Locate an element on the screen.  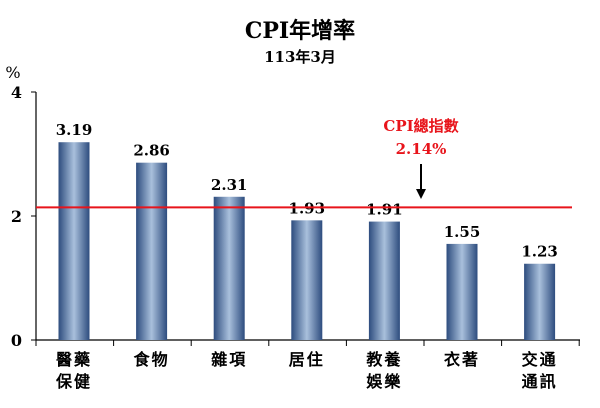
x-category-label: 娛樂 is located at coordinates (383, 381).